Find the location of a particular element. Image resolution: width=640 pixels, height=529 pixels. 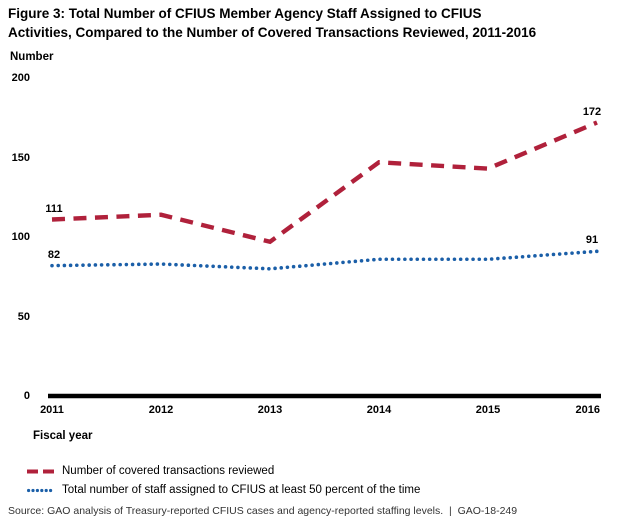

x-tick-label: 2014 is located at coordinates (379, 410).